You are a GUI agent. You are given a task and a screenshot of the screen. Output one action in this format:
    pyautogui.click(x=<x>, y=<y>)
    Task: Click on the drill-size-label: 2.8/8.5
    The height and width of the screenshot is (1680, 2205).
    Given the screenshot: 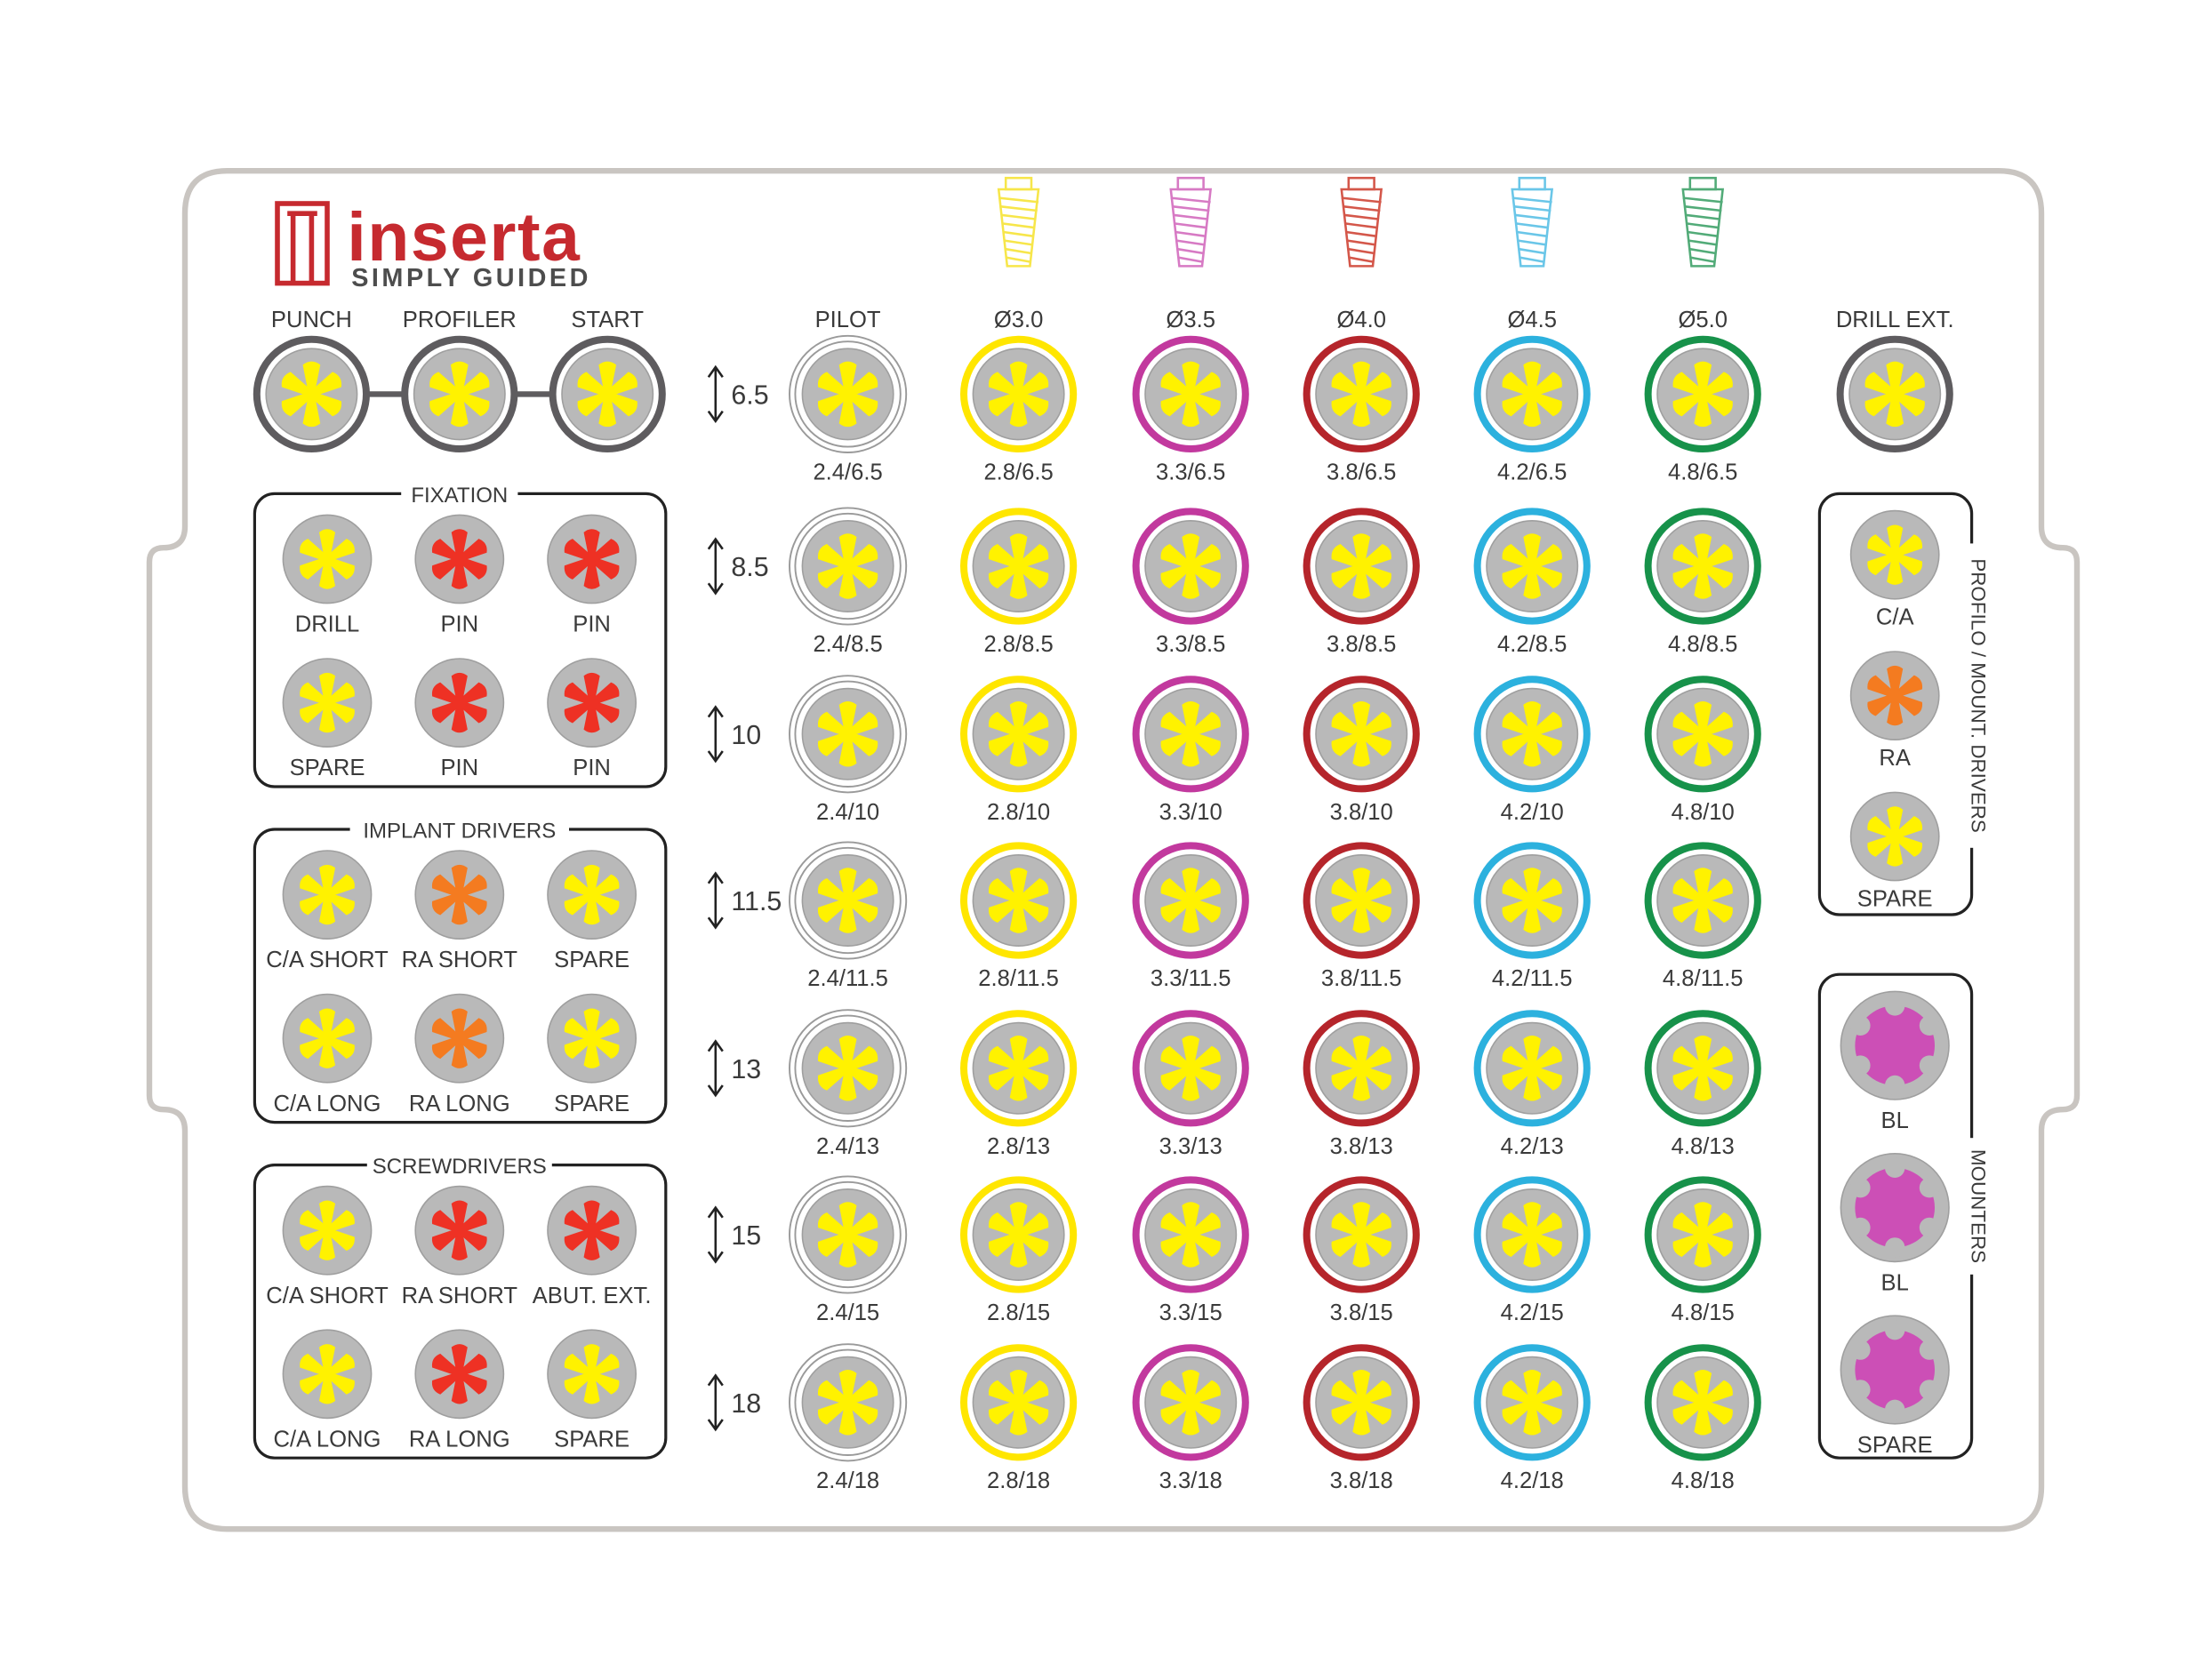 What is the action you would take?
    pyautogui.click(x=1018, y=644)
    